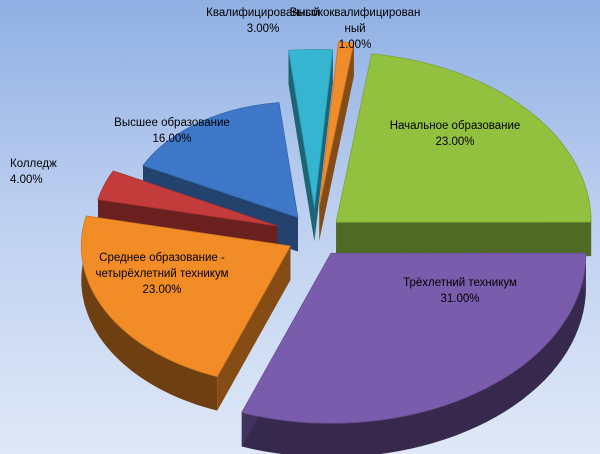 This screenshot has height=454, width=600. Describe the element at coordinates (460, 291) in the screenshot. I see `slice-label-1: Трёхлетний техникум 31.00%` at that location.